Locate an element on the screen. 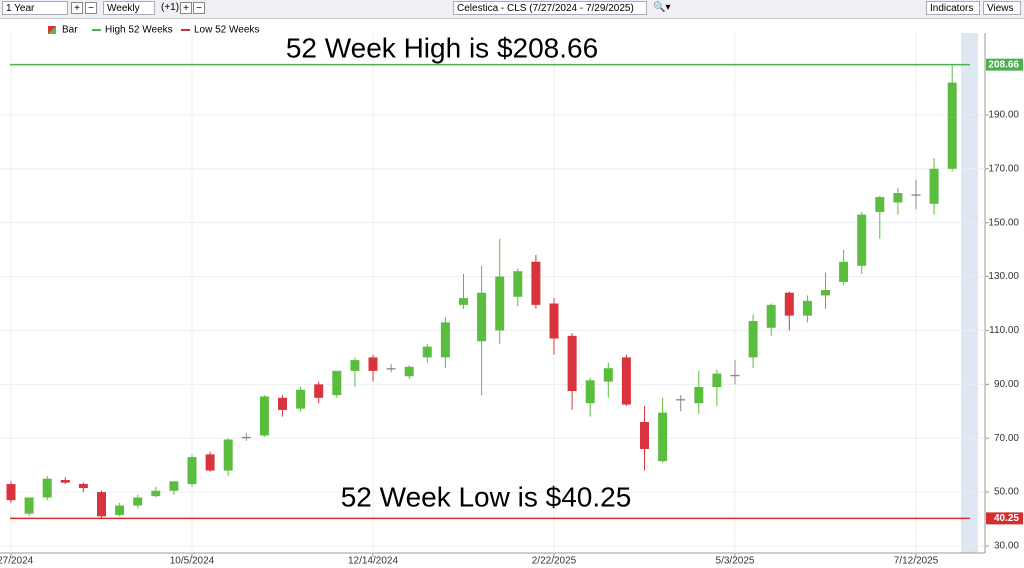  offset-minus: − is located at coordinates (199, 8).